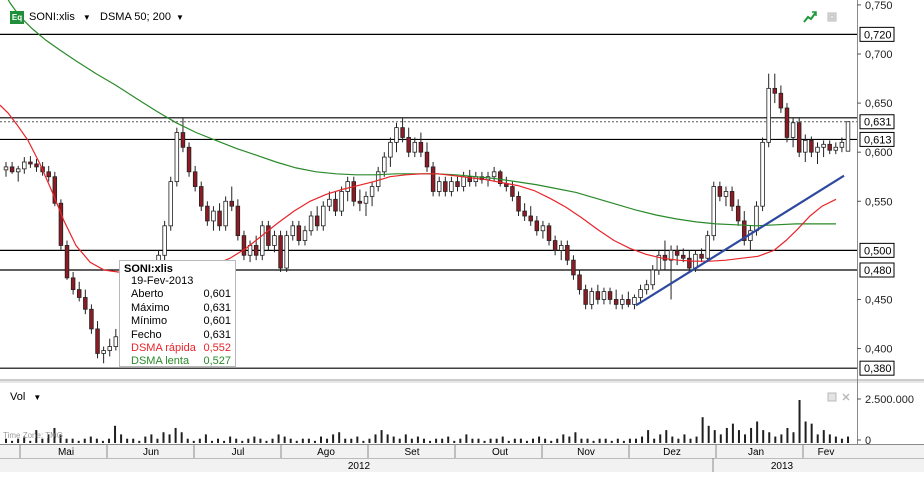 The height and width of the screenshot is (477, 924). What do you see at coordinates (810, 17) in the screenshot?
I see `trend-tool-icon` at bounding box center [810, 17].